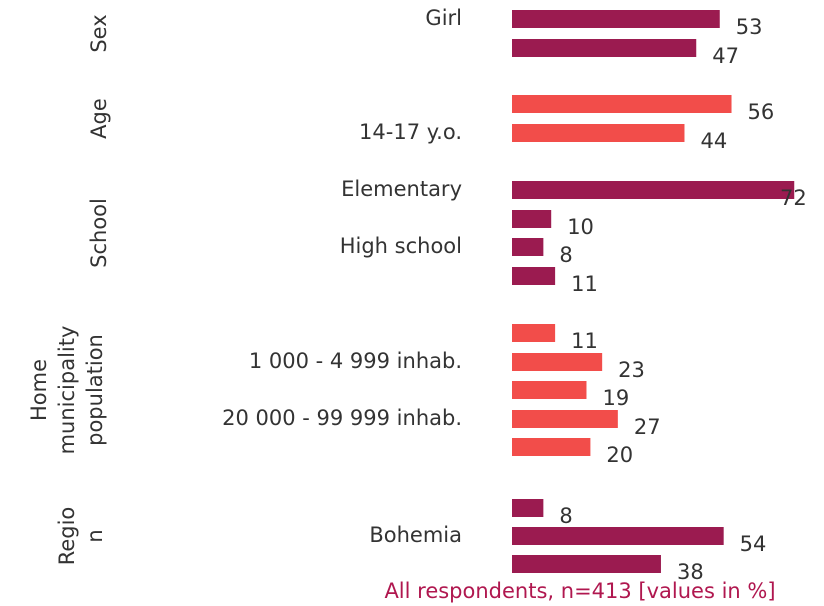 This screenshot has height=606, width=824. Describe the element at coordinates (95, 390) in the screenshot. I see `group-label: population` at that location.